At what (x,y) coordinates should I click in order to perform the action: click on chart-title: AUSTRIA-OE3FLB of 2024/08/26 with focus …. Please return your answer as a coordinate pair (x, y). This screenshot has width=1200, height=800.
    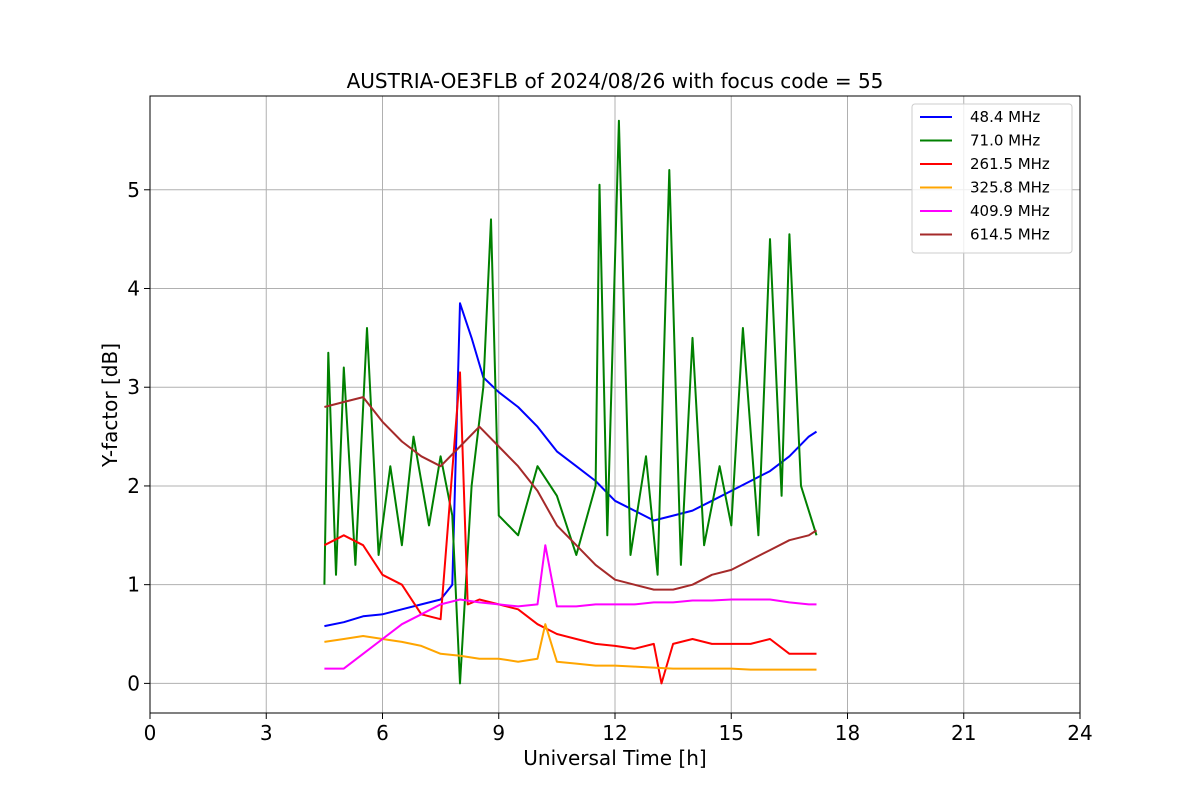
    Looking at the image, I should click on (615, 81).